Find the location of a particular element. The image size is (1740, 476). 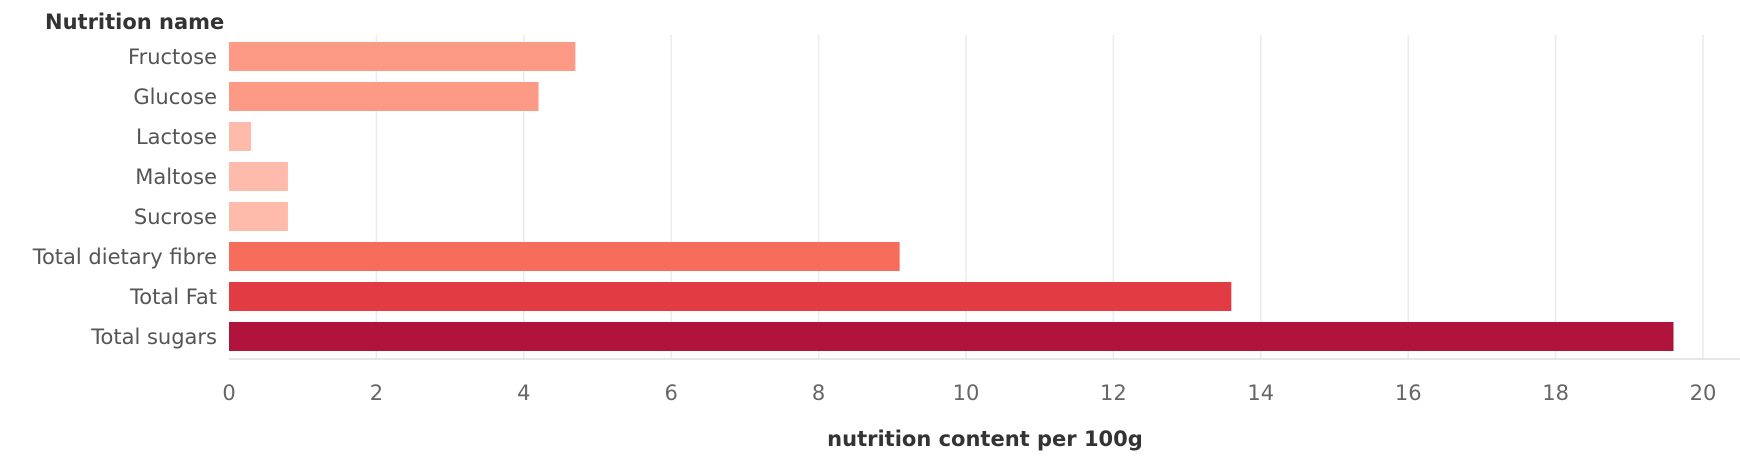

category-label: Total sugars is located at coordinates (153, 337).